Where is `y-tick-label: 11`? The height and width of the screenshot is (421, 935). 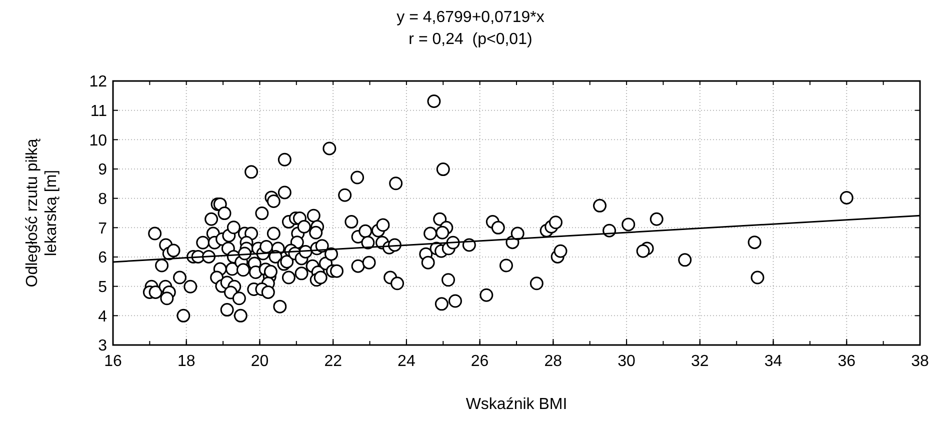
y-tick-label: 11 is located at coordinates (99, 111).